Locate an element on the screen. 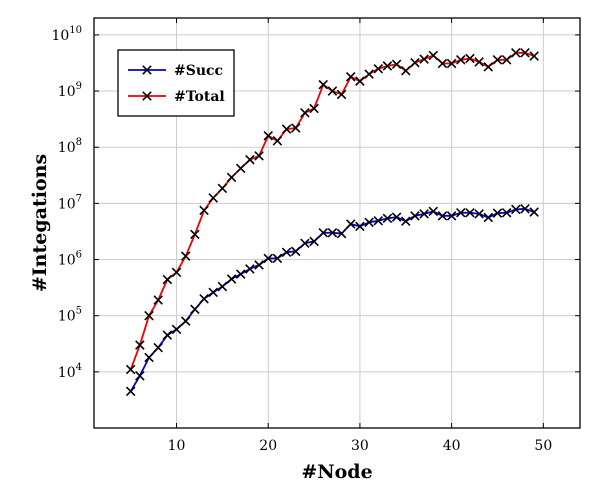  legend-box is located at coordinates (176, 83).